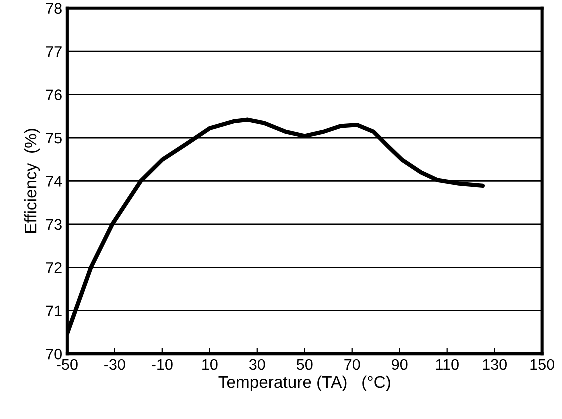 Image resolution: width=562 pixels, height=419 pixels. What do you see at coordinates (162, 364) in the screenshot?
I see `x-tick-label: -10` at bounding box center [162, 364].